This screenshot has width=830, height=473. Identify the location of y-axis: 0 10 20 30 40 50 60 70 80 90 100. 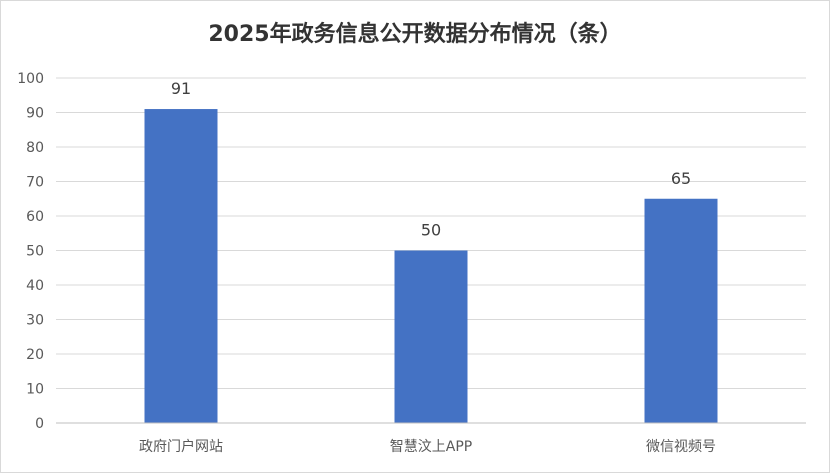
(30, 251).